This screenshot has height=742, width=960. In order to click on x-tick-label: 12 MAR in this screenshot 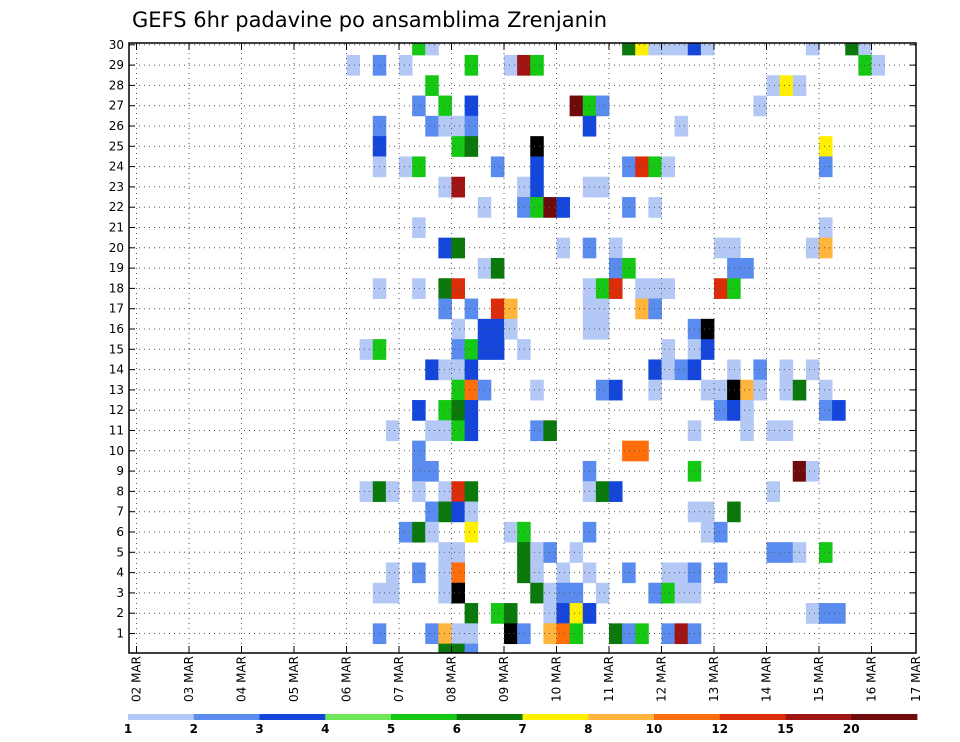, I will do `click(662, 679)`.